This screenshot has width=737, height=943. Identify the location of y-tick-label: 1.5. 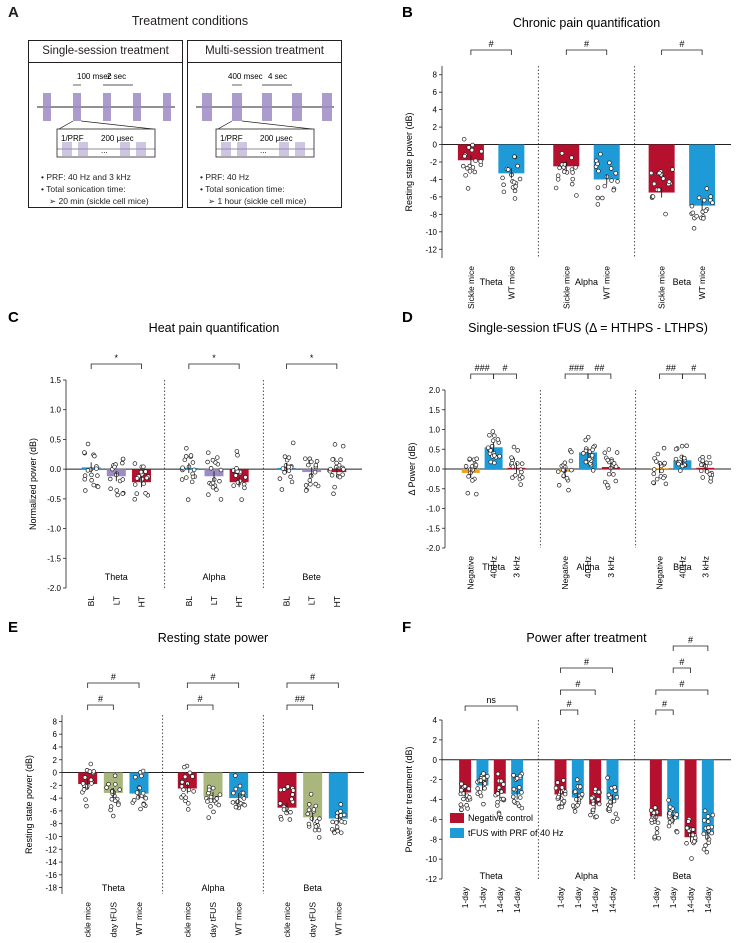
(56, 380).